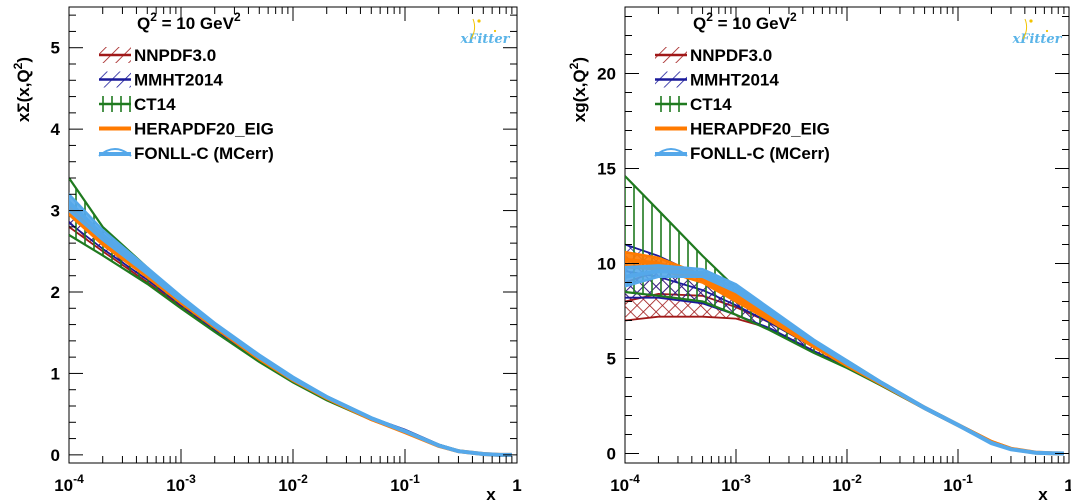  I want to click on central-line, so click(844, 373).